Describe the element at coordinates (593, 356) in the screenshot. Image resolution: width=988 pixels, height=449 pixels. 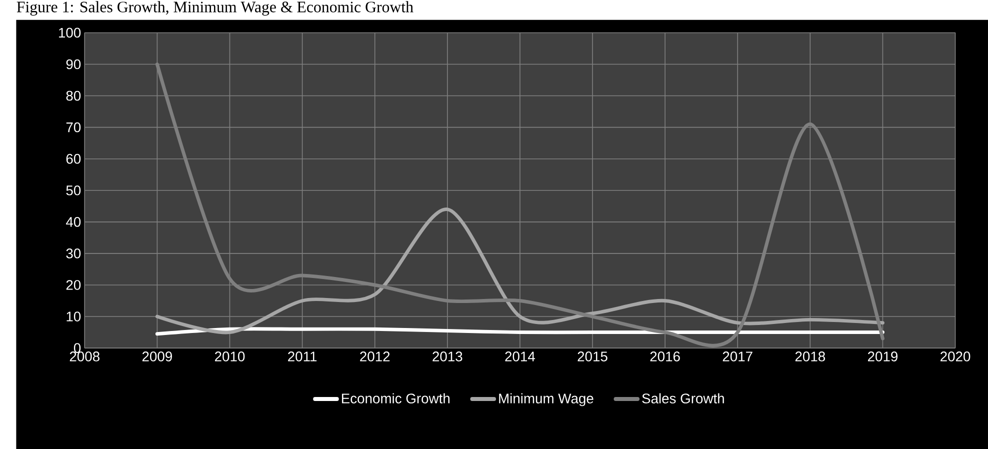
I see `x-tick-label: 2015` at that location.